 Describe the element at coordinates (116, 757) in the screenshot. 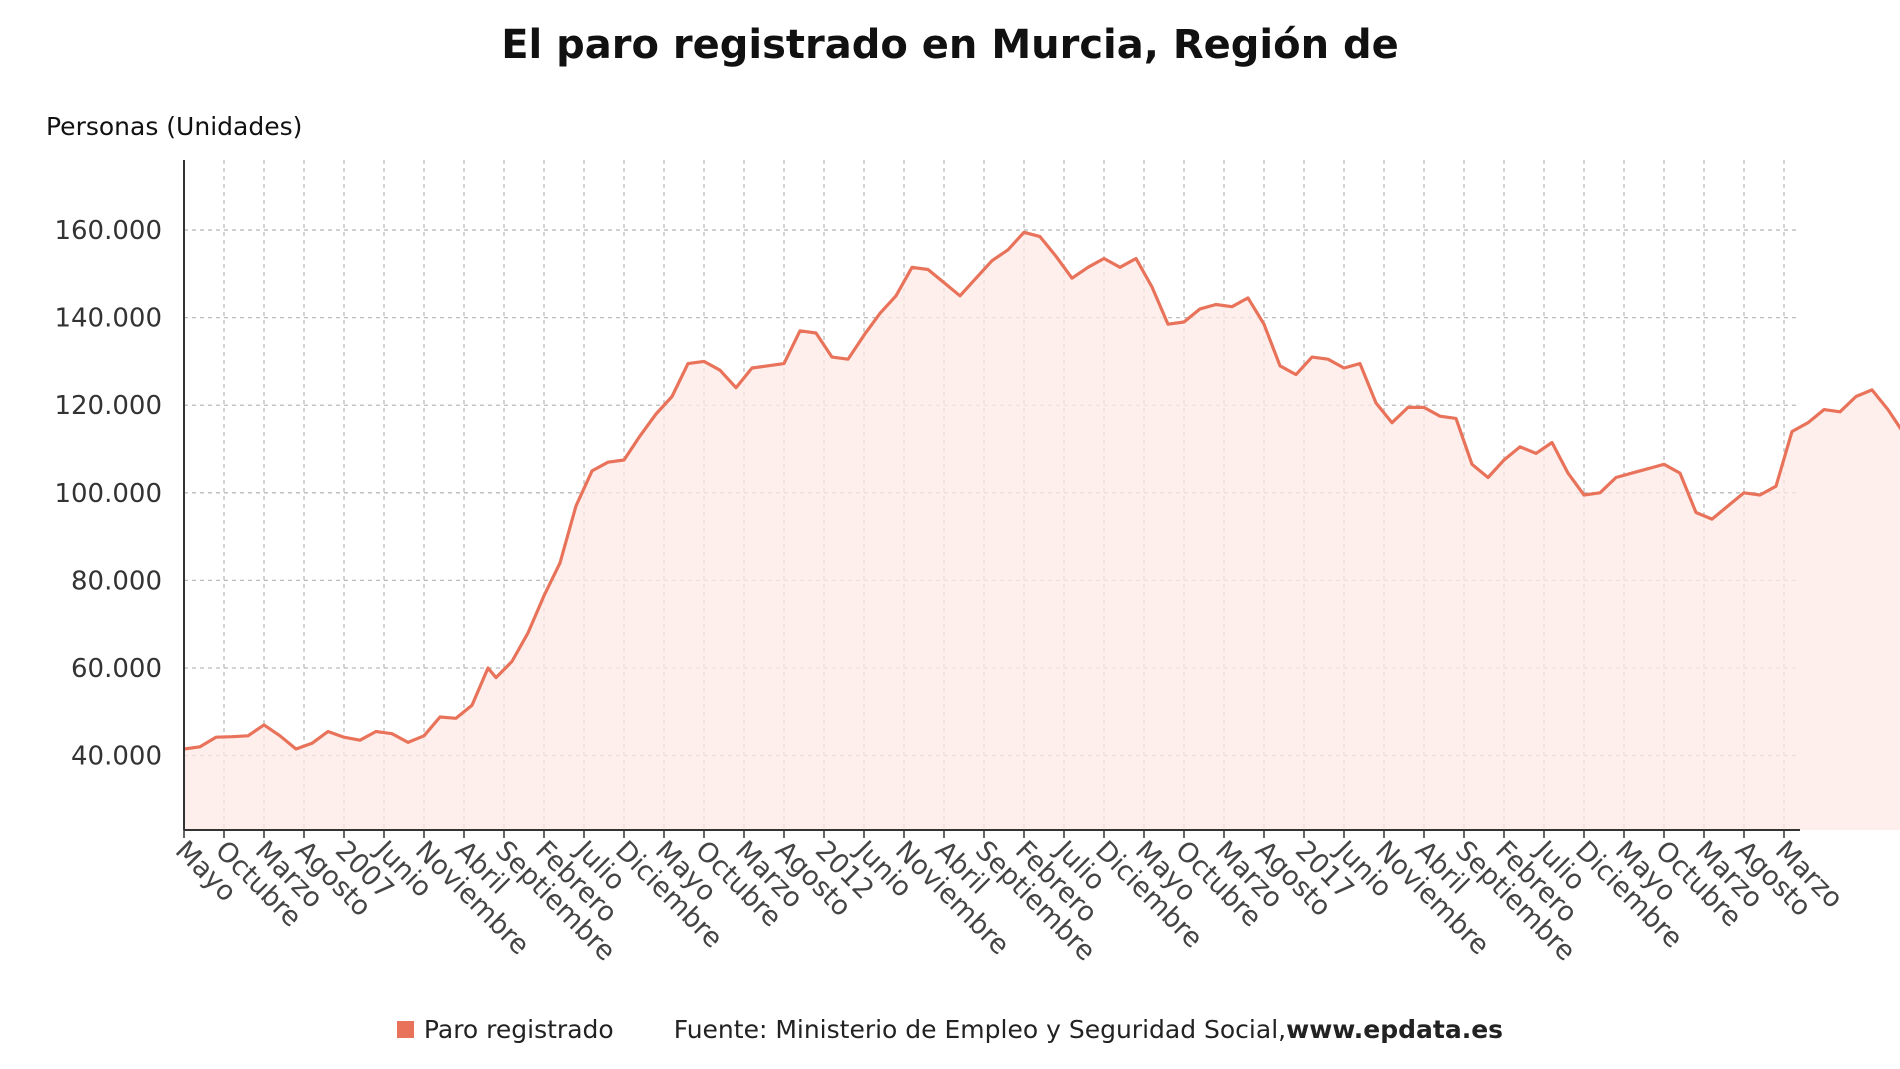

I see `y-tick-label: 40.000` at that location.